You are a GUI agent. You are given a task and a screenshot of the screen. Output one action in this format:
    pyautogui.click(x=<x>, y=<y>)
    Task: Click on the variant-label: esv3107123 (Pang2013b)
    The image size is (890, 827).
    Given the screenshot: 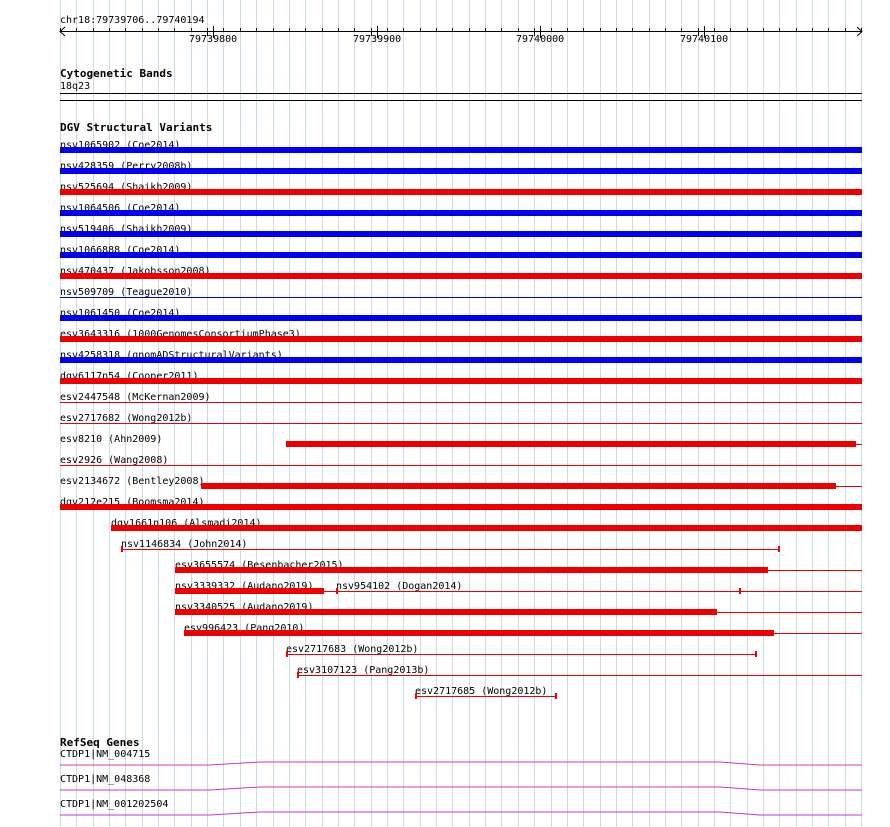 What is the action you would take?
    pyautogui.click(x=363, y=670)
    